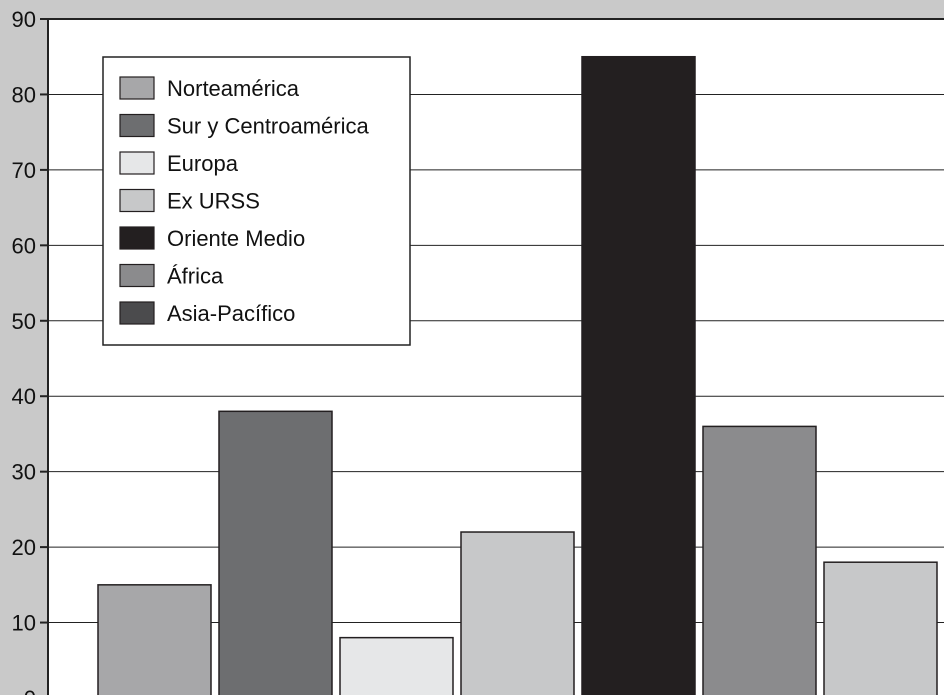 The height and width of the screenshot is (695, 944). I want to click on y-tick-label: 80, so click(24, 94).